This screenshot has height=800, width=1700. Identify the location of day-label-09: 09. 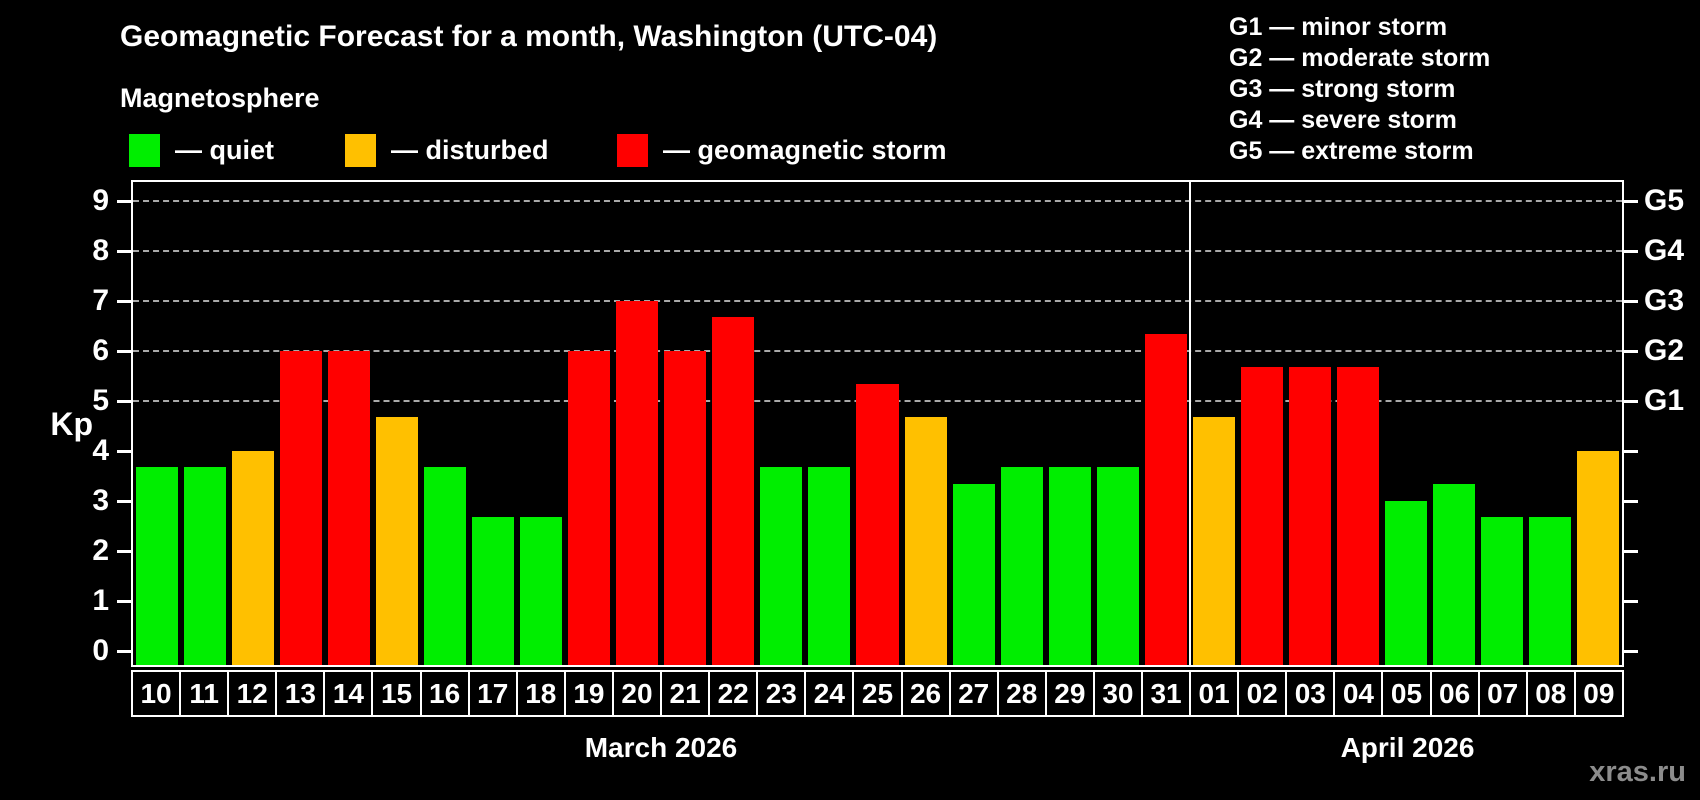
(1598, 693).